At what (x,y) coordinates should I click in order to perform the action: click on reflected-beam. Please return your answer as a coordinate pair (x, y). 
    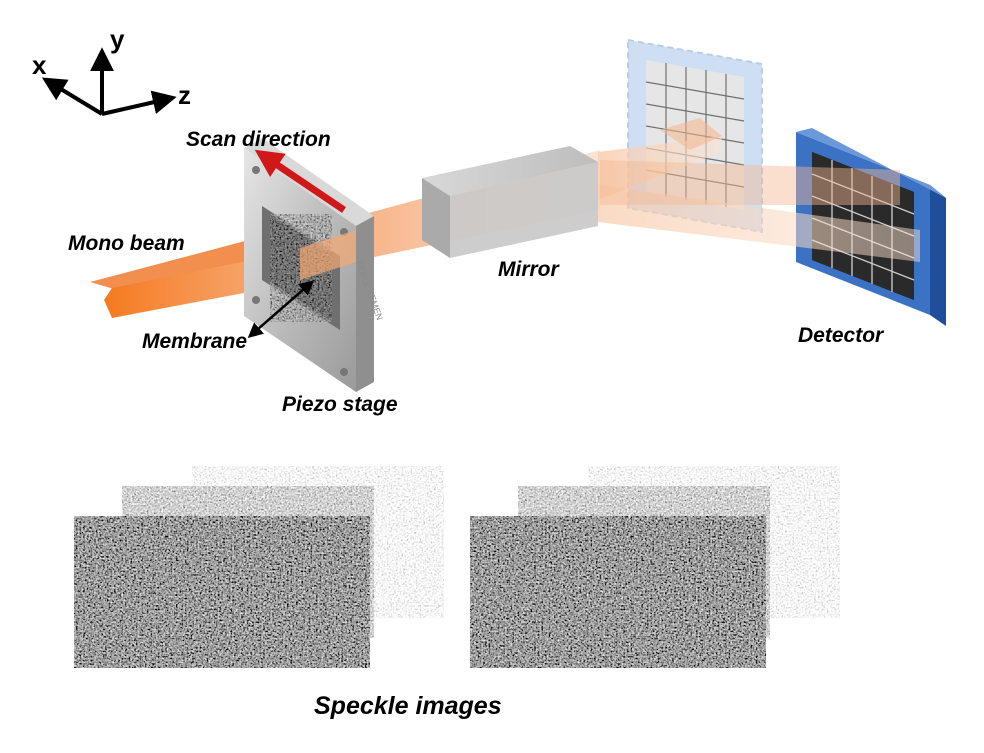
    Looking at the image, I should click on (660, 168).